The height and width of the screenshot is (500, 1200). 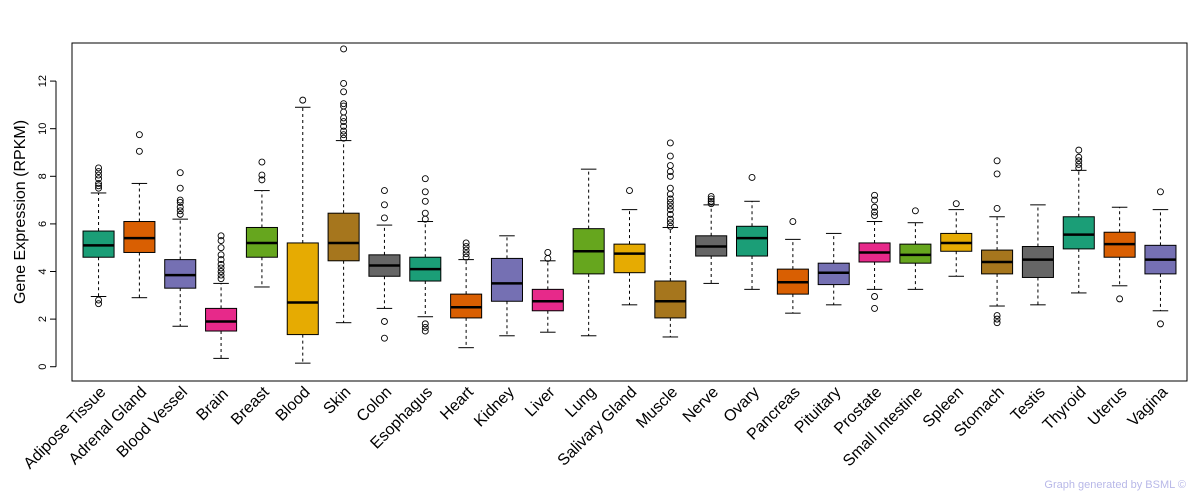 What do you see at coordinates (293, 404) in the screenshot?
I see `x-tick-label: Blood` at bounding box center [293, 404].